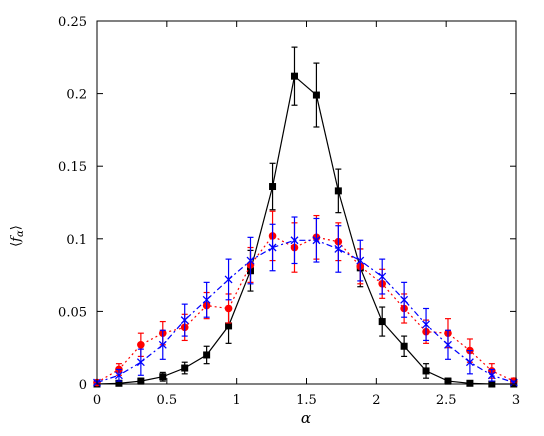 This screenshot has height=436, width=544. Describe the element at coordinates (166, 400) in the screenshot. I see `x-tick-label: 0.5` at that location.